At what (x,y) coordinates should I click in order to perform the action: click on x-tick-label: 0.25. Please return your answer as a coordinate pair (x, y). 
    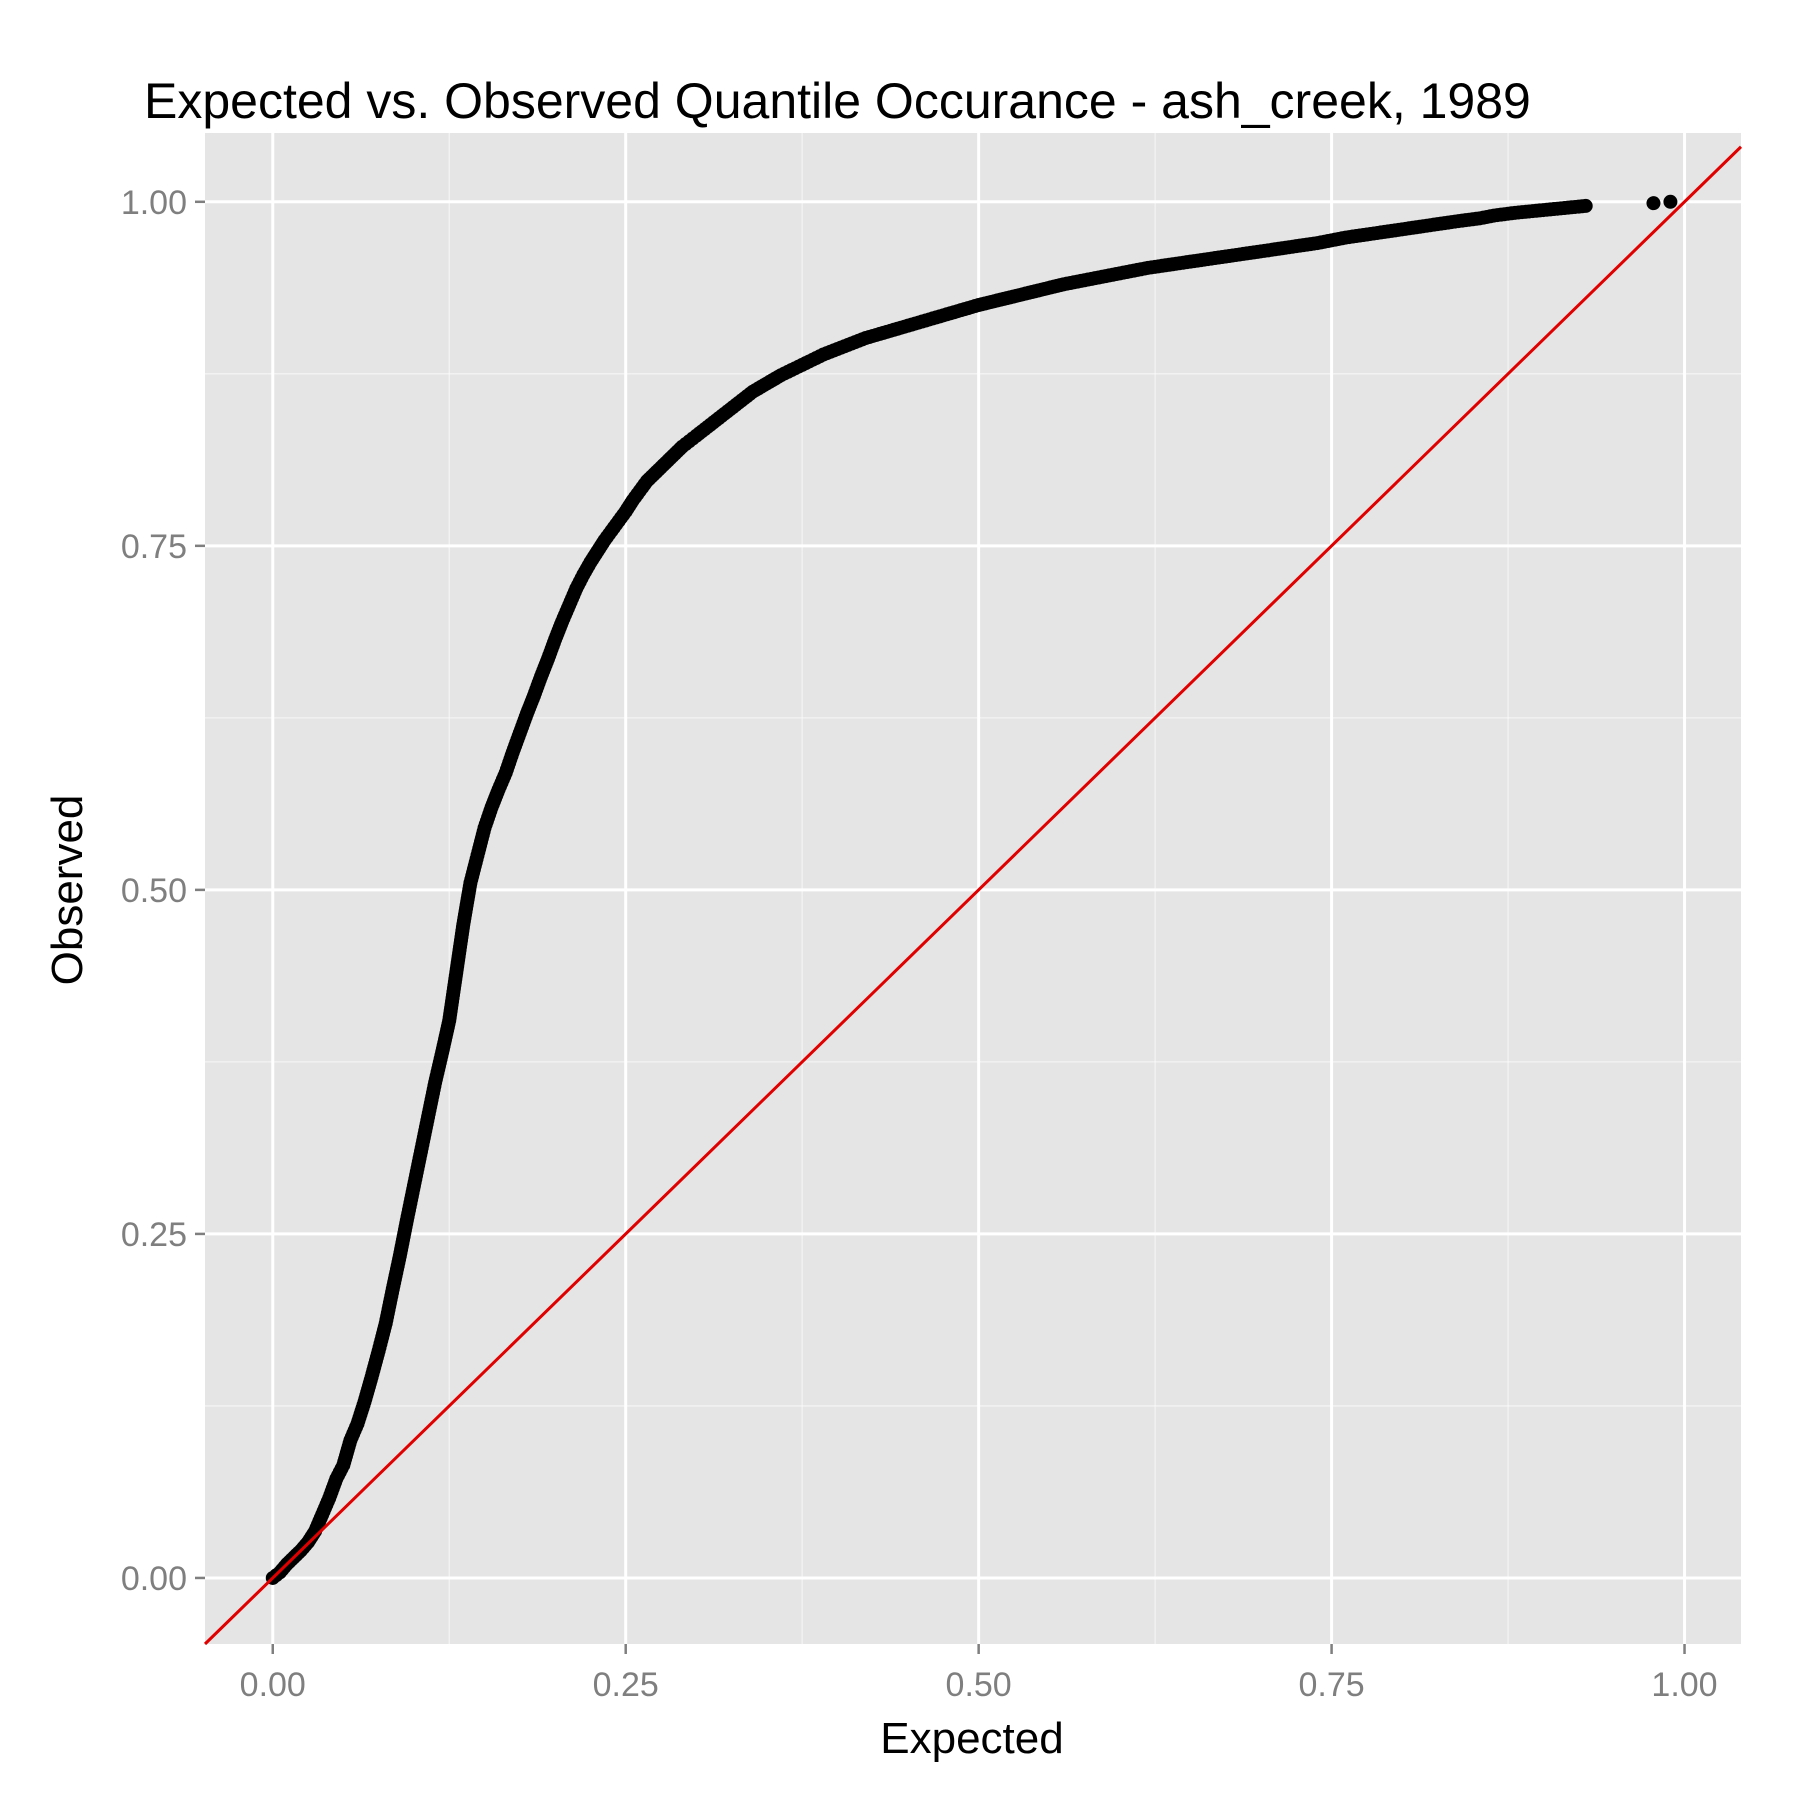
    Looking at the image, I should click on (626, 1685).